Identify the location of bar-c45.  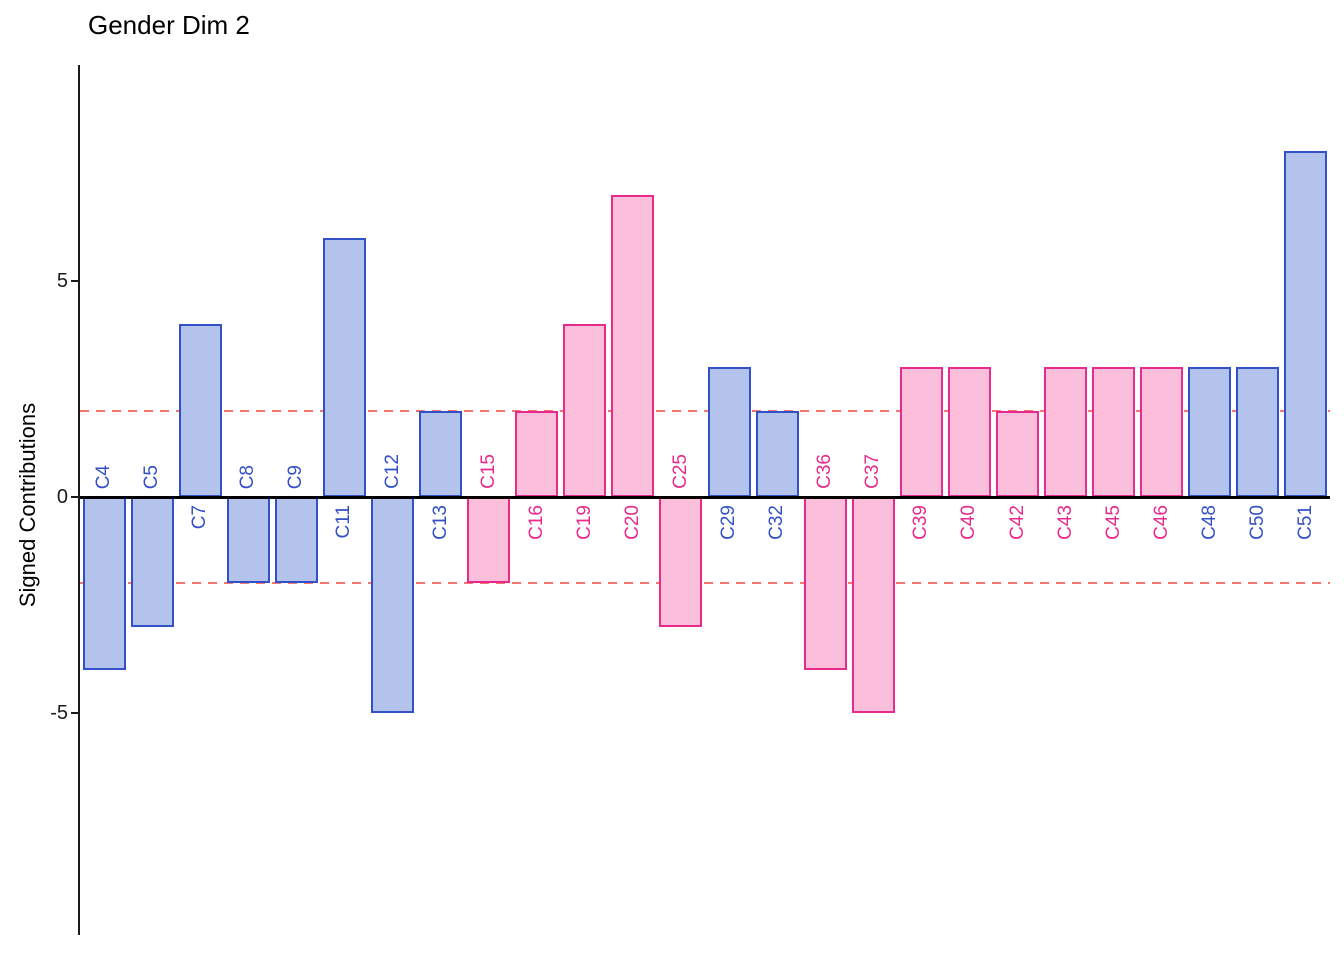
(1114, 432).